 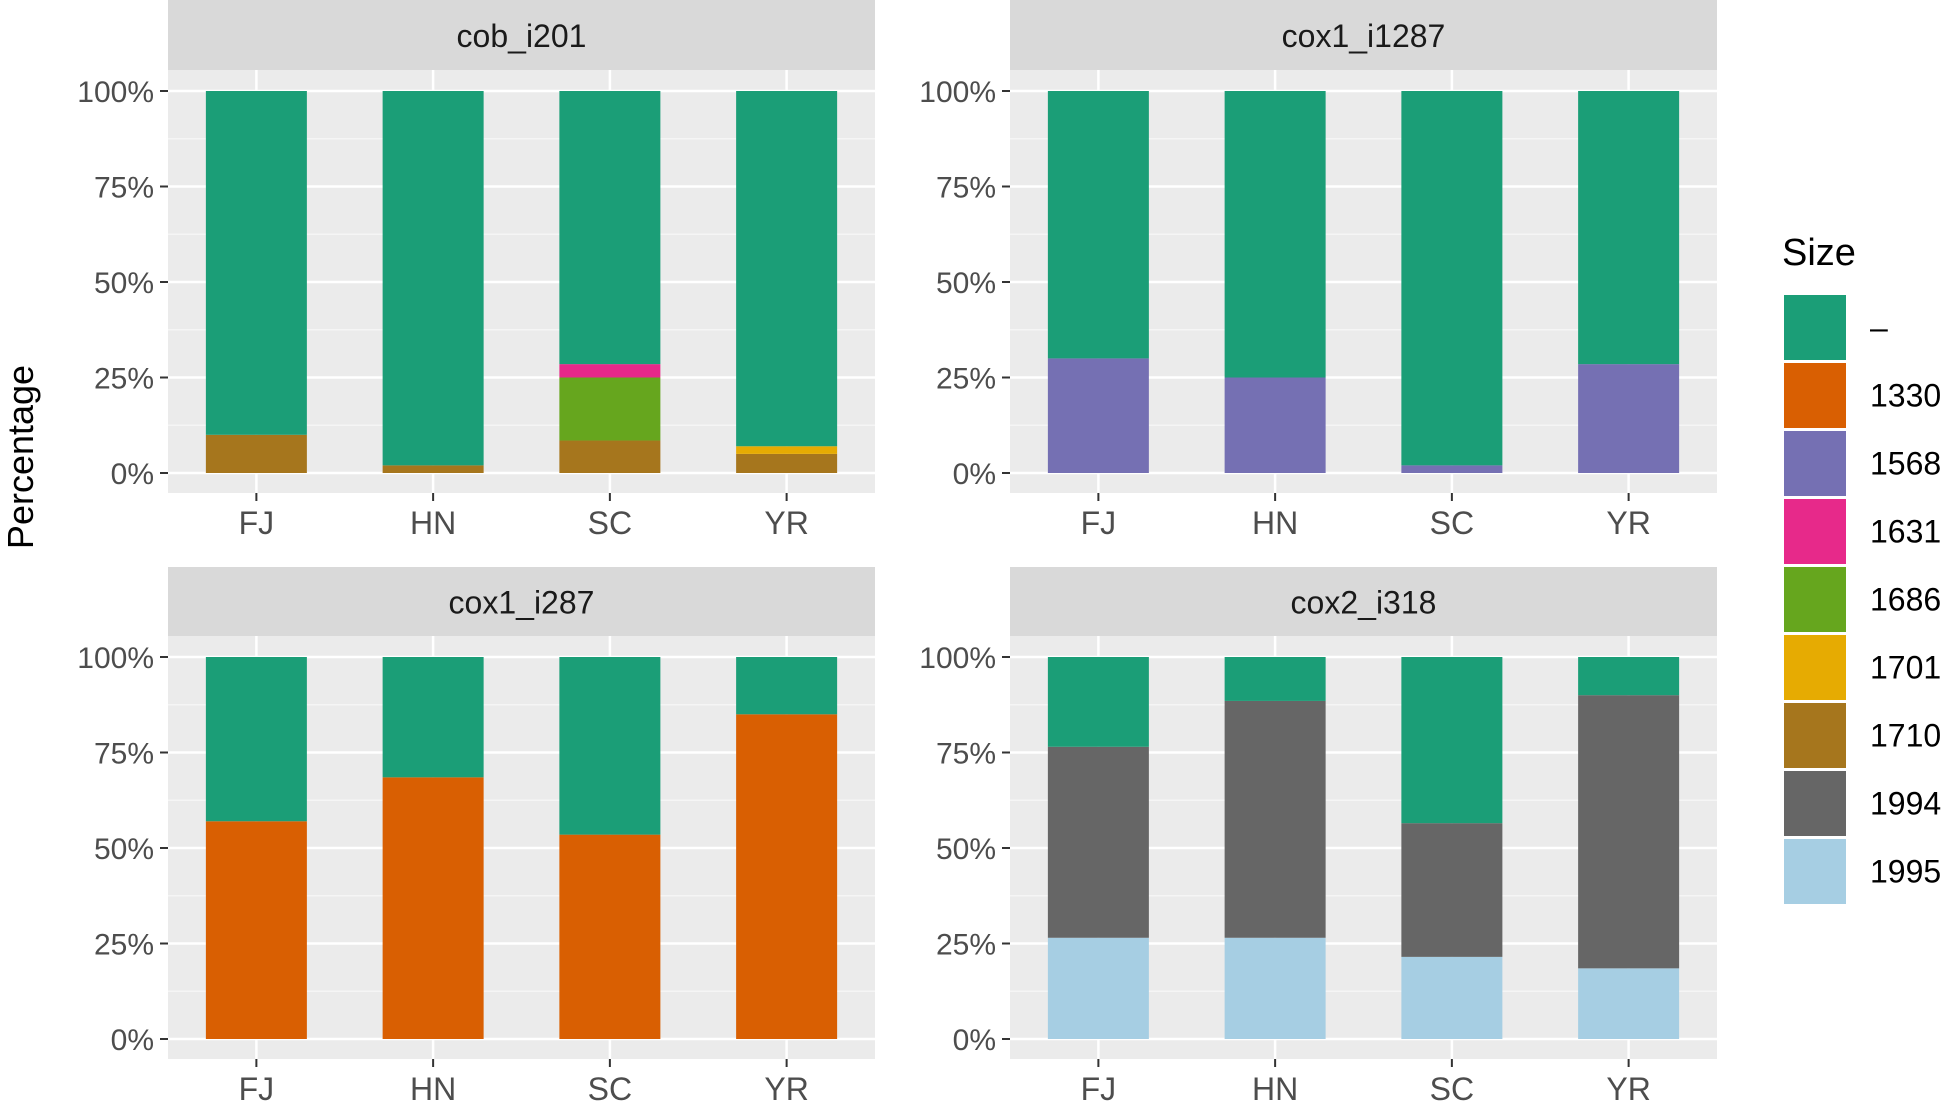 I want to click on legend-title: Size, so click(x=1819, y=253).